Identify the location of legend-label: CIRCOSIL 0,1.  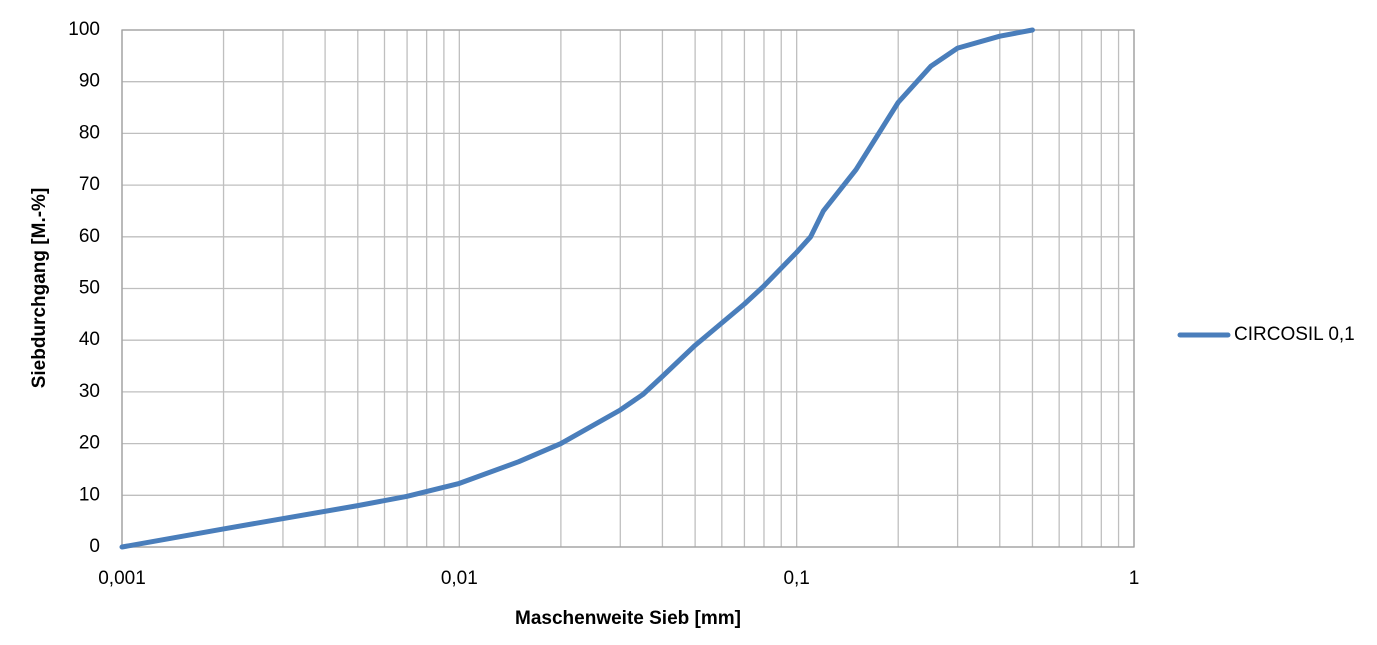
(1294, 334).